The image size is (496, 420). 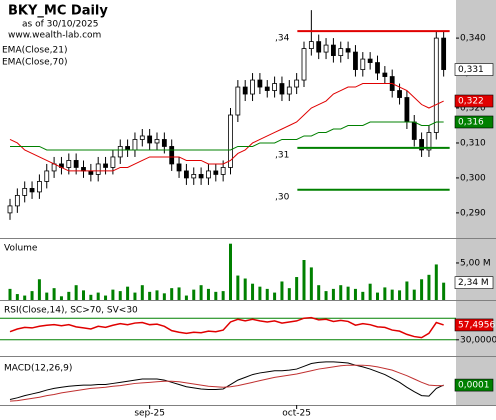 I want to click on y-tick-label: 0,320, so click(x=473, y=109).